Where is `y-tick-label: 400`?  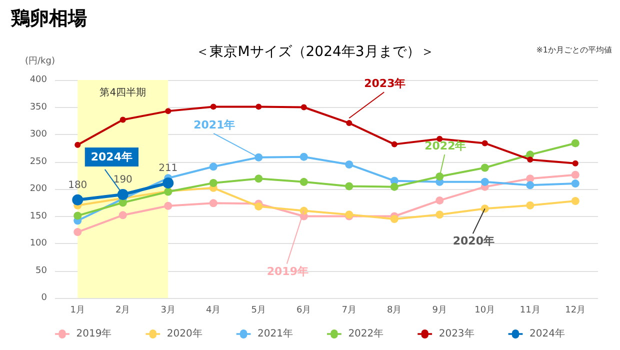
y-tick-label: 400 is located at coordinates (39, 80).